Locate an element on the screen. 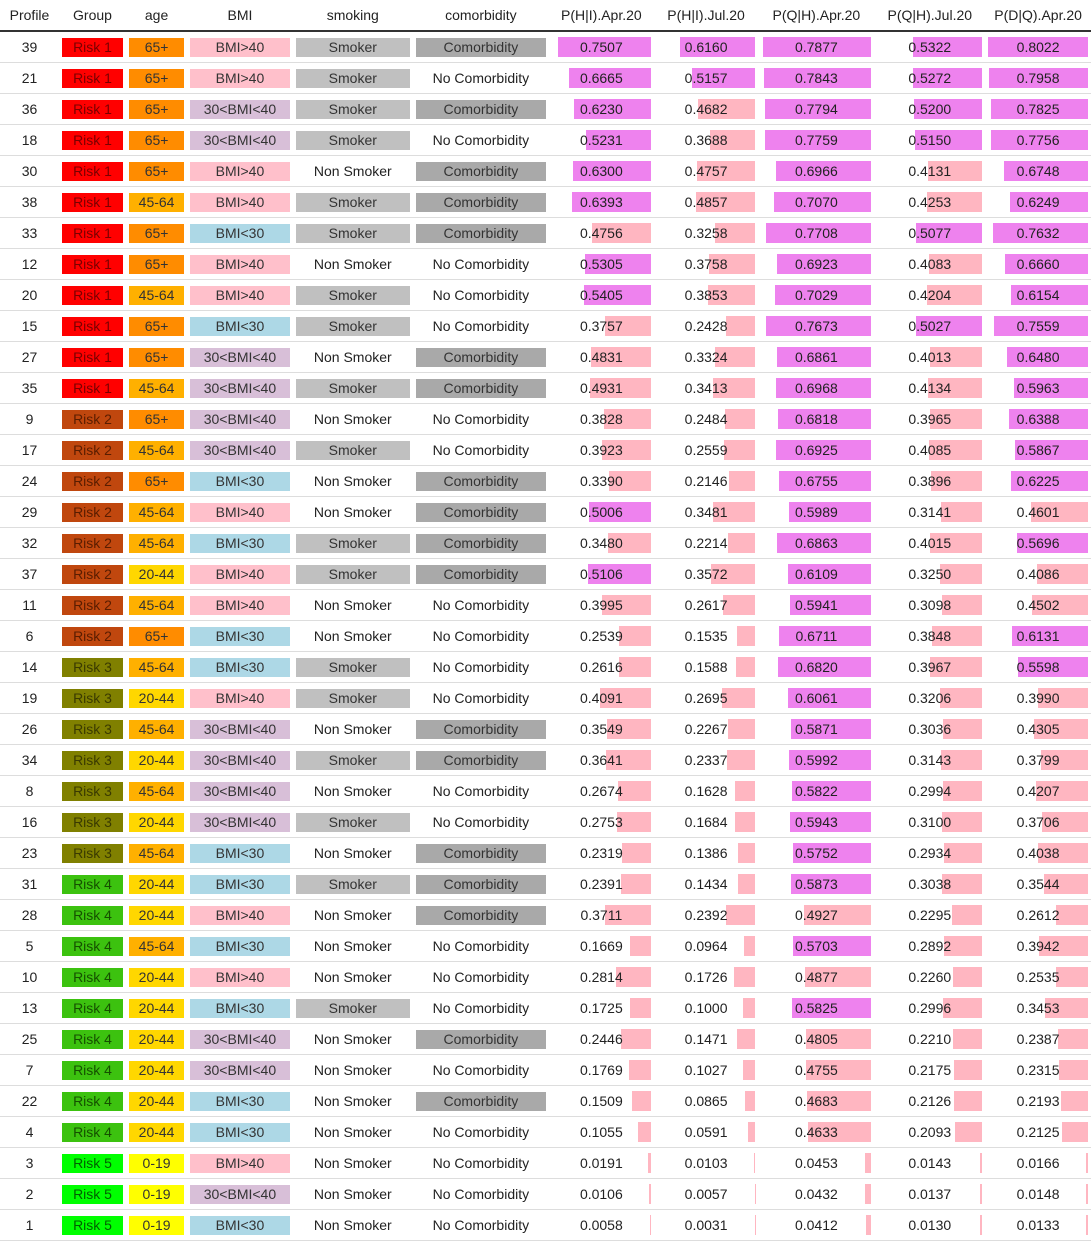 The height and width of the screenshot is (1241, 1091). group-cell: Risk 5 is located at coordinates (92, 1225).